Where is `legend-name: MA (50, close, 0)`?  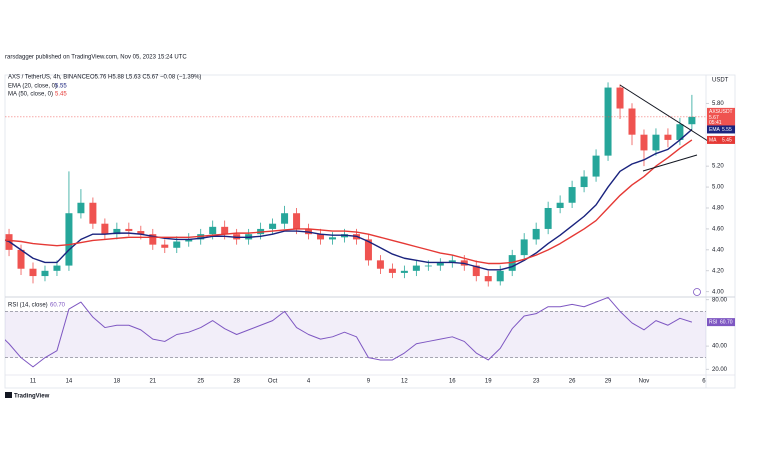 legend-name: MA (50, close, 0) is located at coordinates (30, 95).